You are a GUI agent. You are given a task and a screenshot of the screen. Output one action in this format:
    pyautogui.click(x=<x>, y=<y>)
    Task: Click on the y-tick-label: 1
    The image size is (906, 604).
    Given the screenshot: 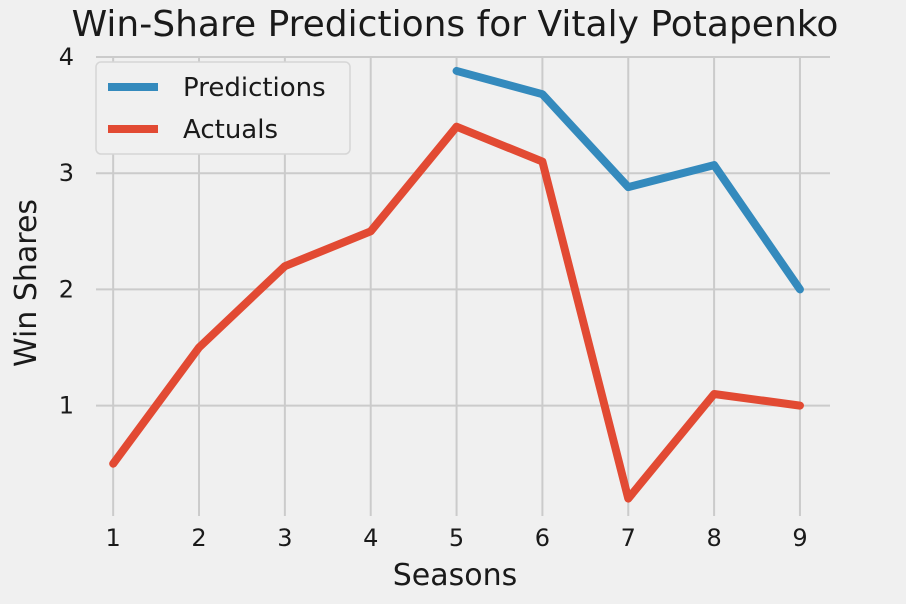 What is the action you would take?
    pyautogui.click(x=66, y=406)
    